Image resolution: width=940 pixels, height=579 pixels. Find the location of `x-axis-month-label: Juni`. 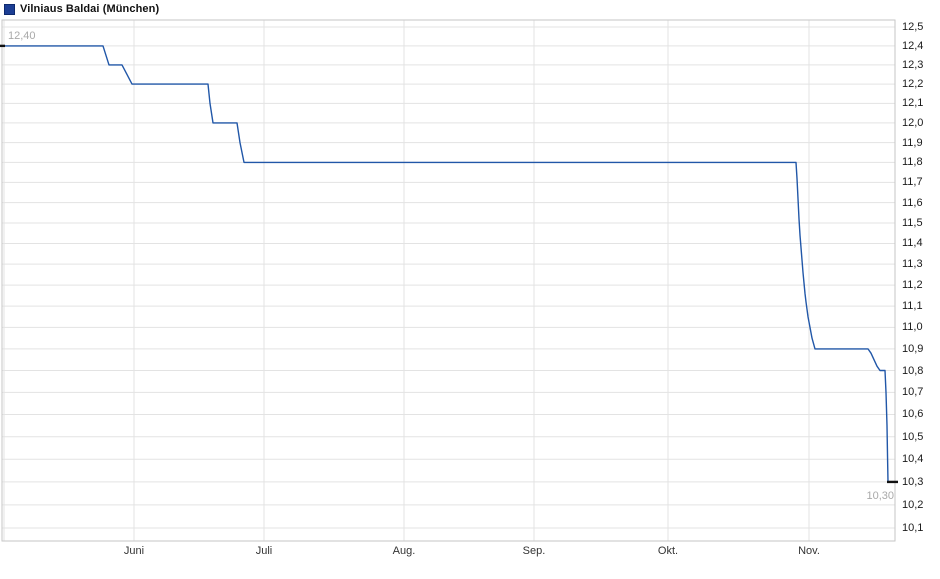

x-axis-month-label: Juni is located at coordinates (134, 551).